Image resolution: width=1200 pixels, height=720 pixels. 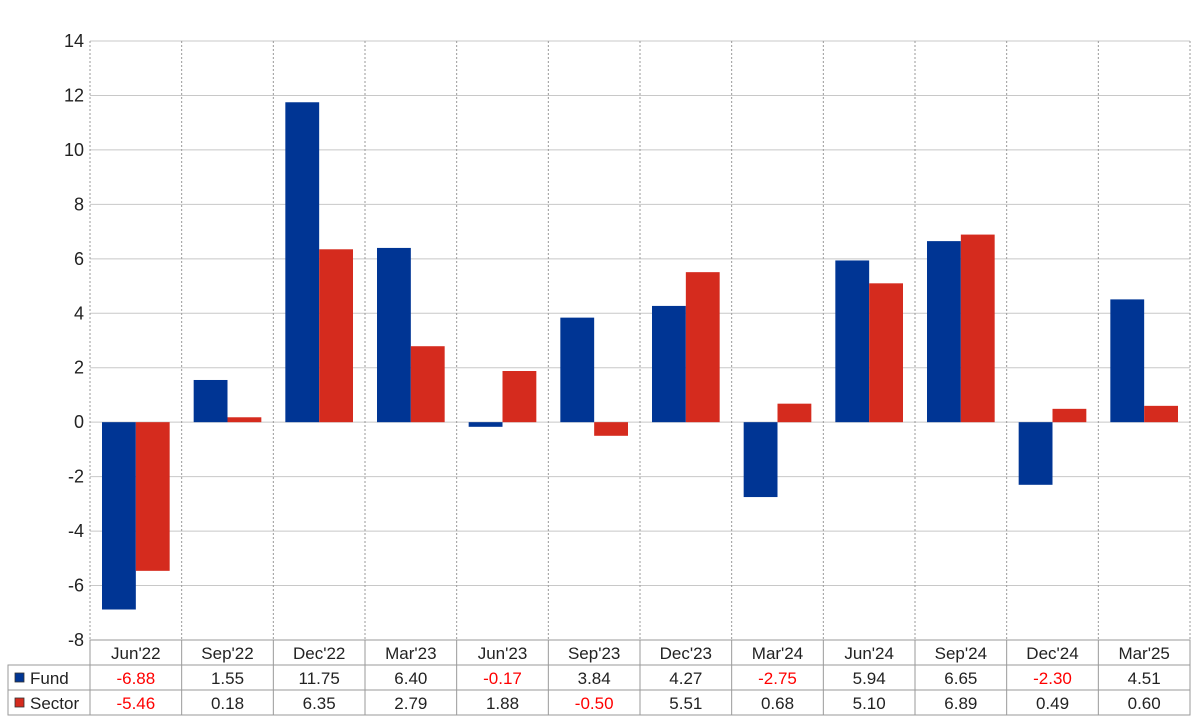 What do you see at coordinates (79, 204) in the screenshot?
I see `y-tick-label: 8` at bounding box center [79, 204].